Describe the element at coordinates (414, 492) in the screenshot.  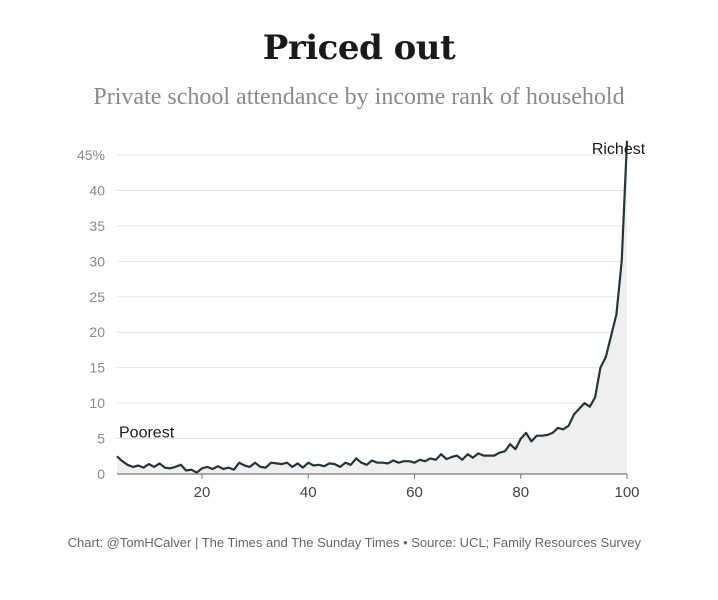
I see `x-tick-label: 60` at that location.